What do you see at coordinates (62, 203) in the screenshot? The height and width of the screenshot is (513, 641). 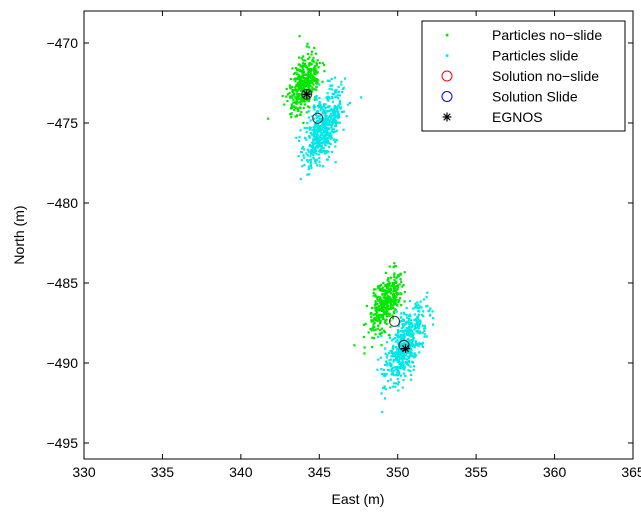 I see `y-tick-label: −480` at bounding box center [62, 203].